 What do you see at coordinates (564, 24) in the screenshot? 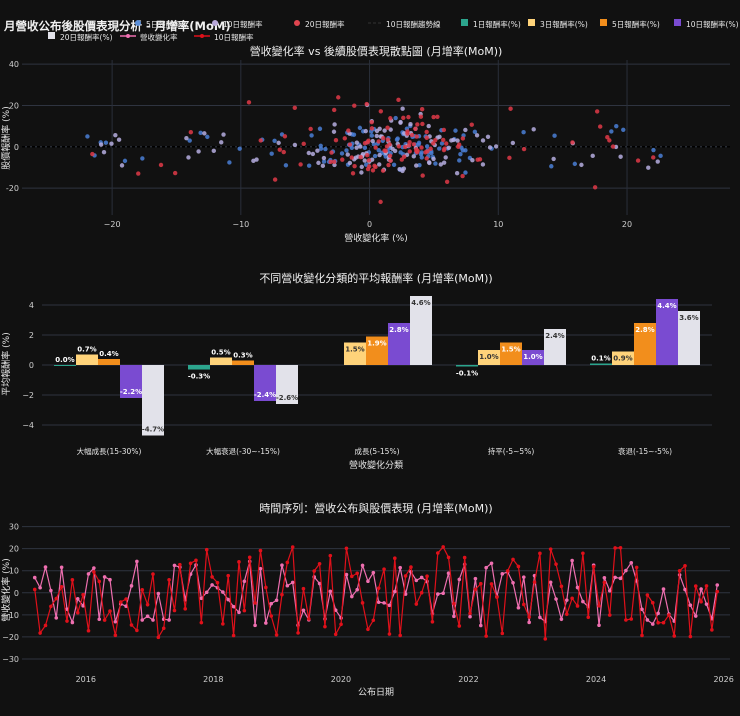
I see `legend-label: 3日報酬率(%)` at bounding box center [564, 24].